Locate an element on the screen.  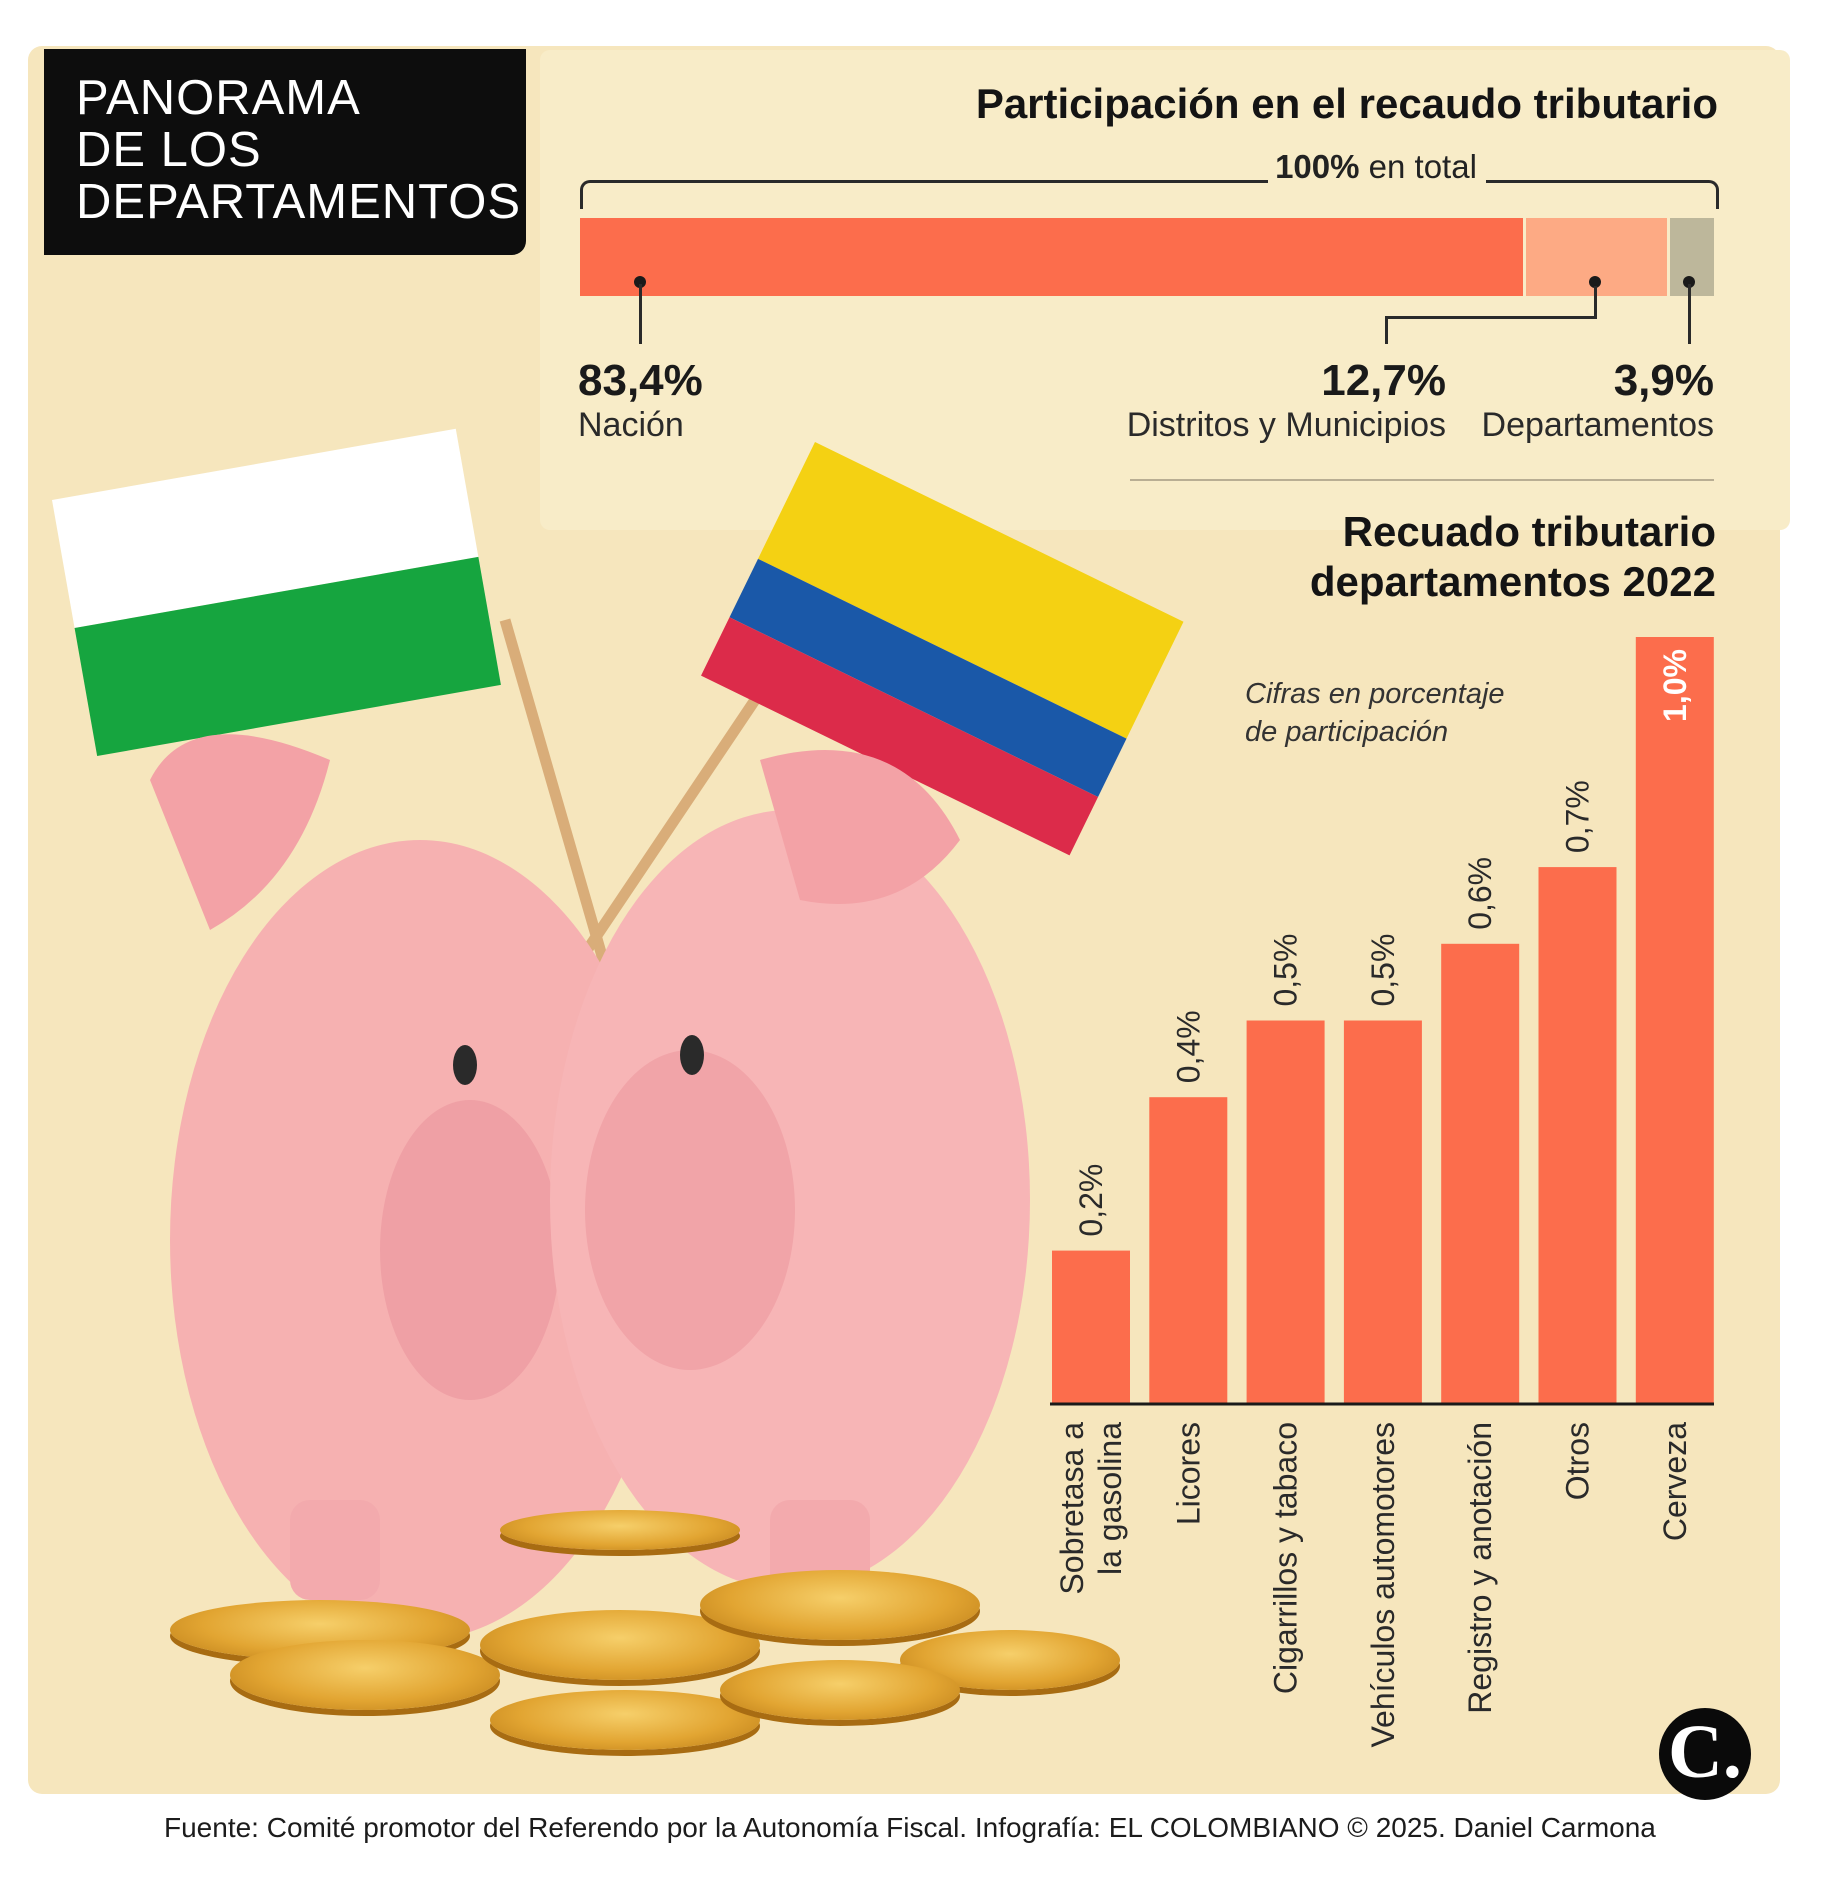
chart-note-line-1: Cifras en porcentaje is located at coordinates (1375, 694).